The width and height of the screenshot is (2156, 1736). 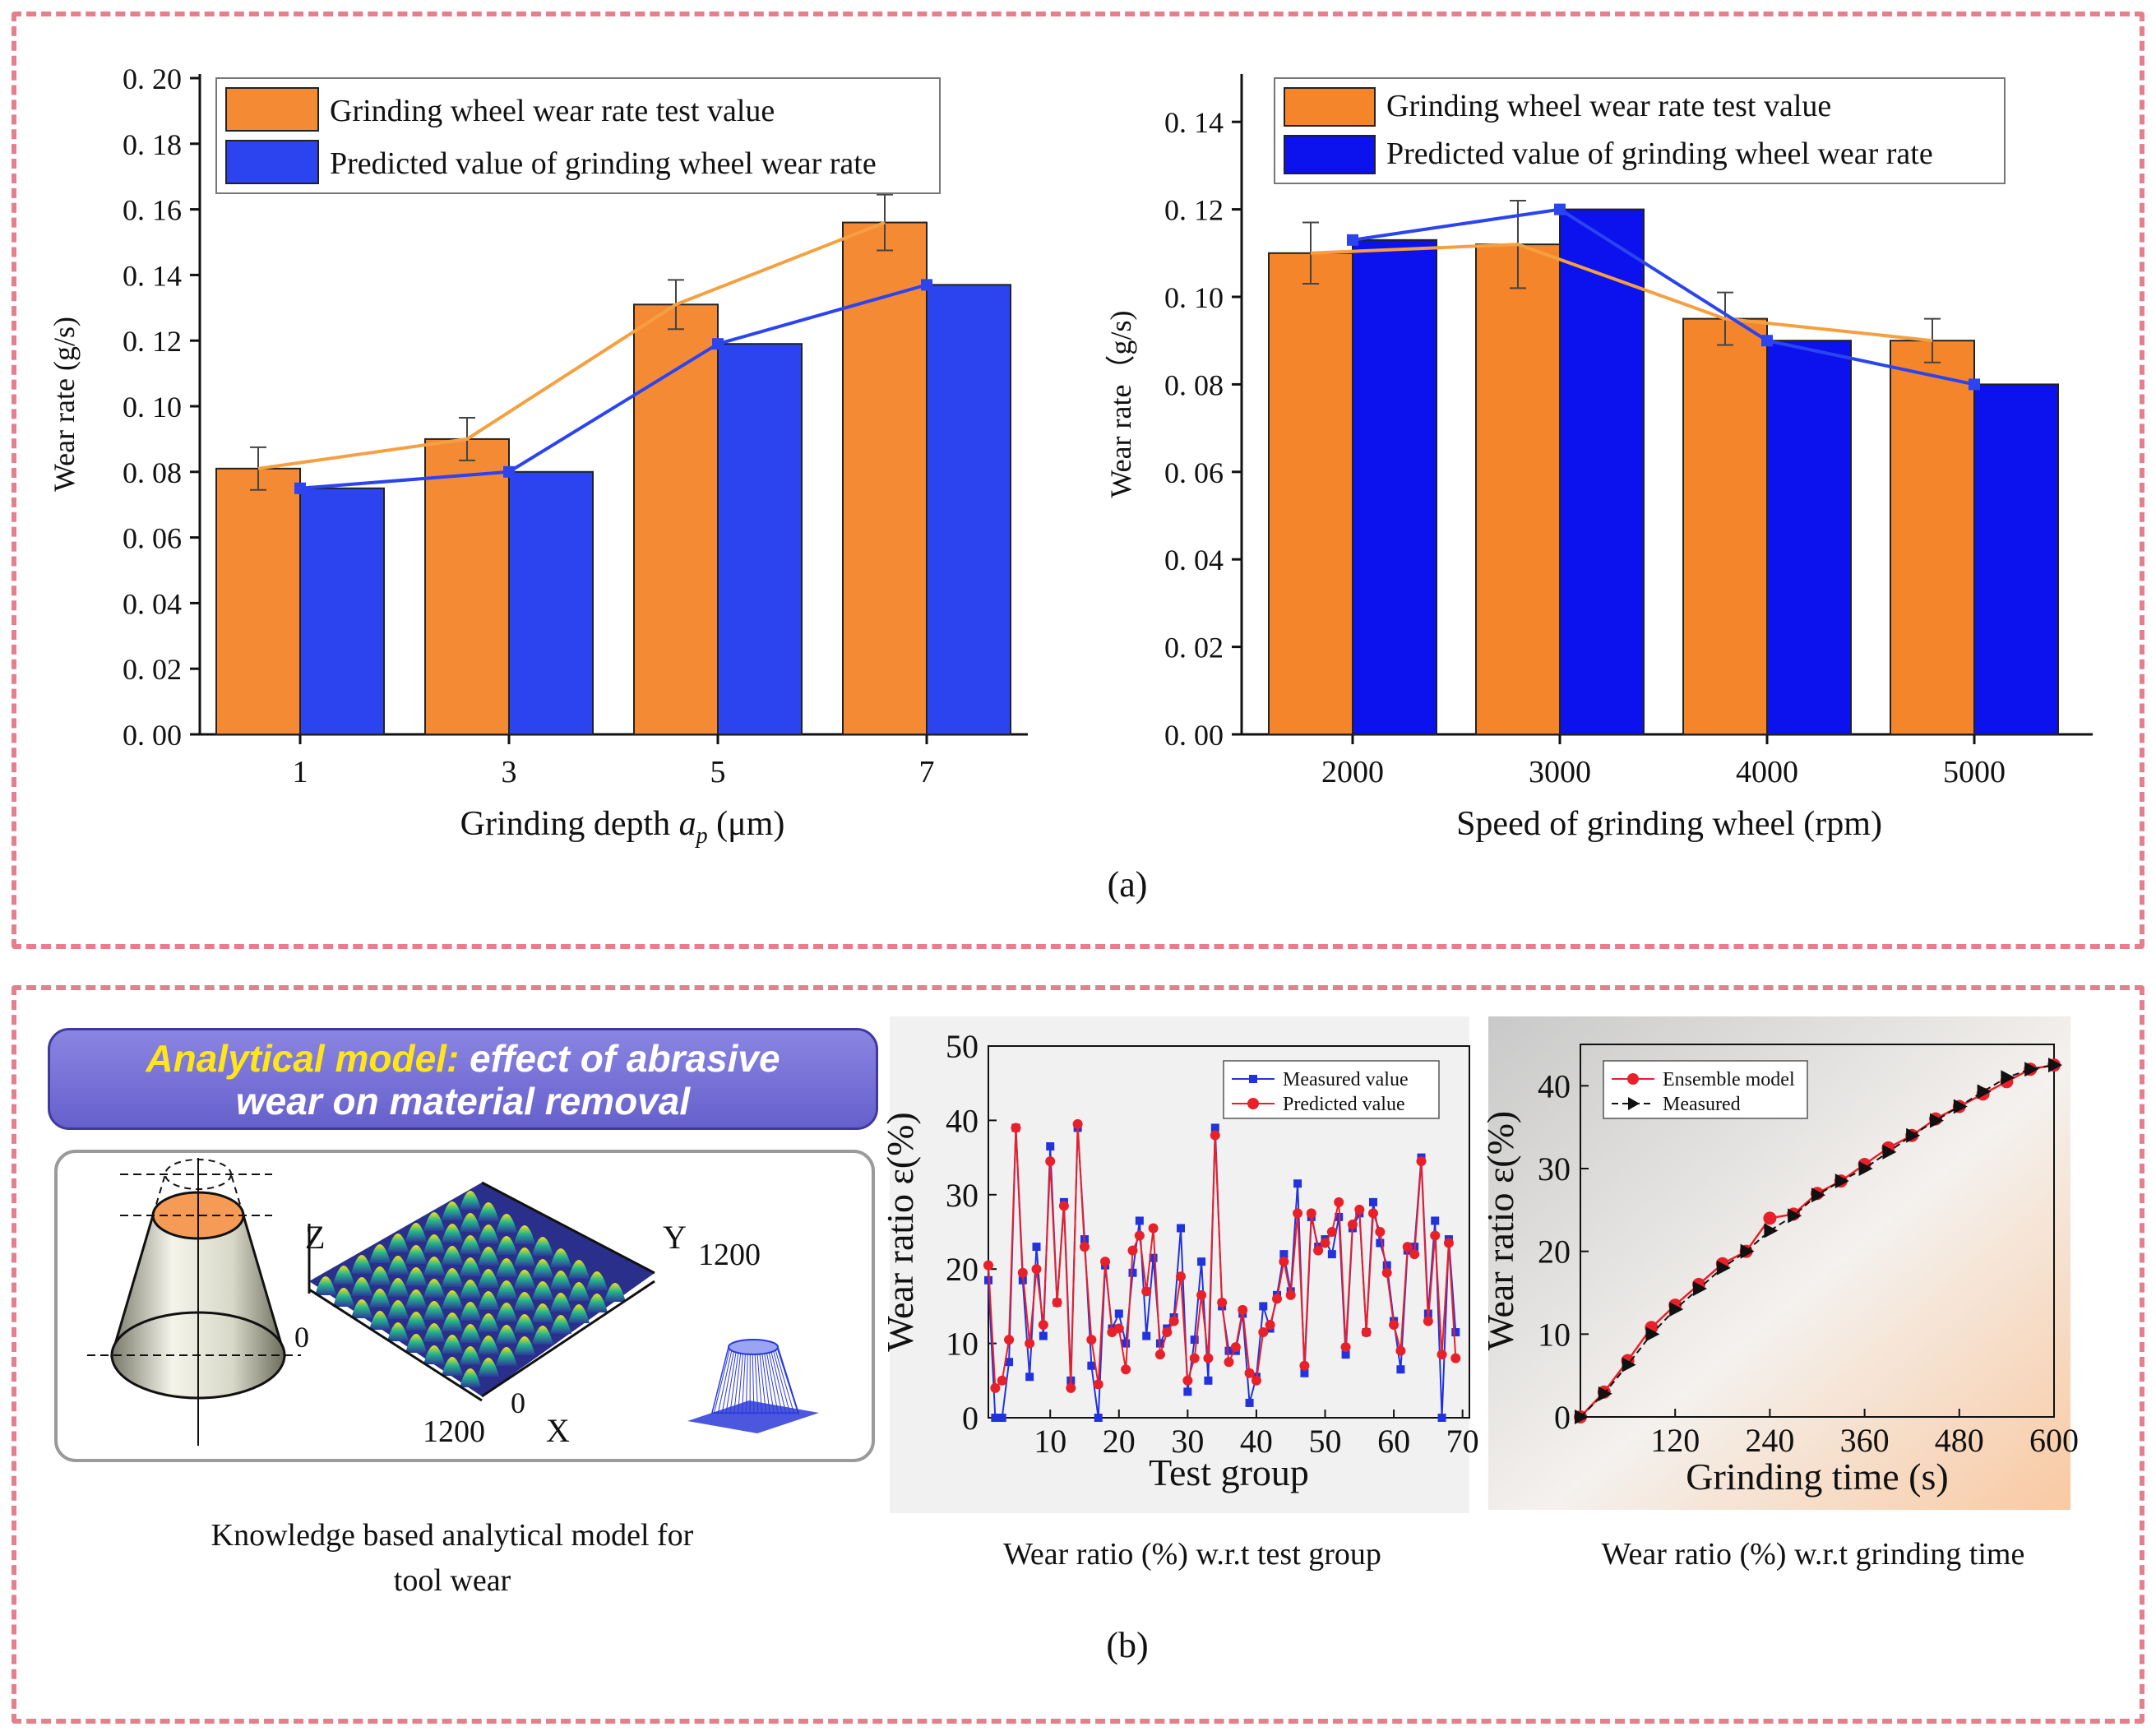 What do you see at coordinates (1555, 1168) in the screenshot?
I see `y-tick-label: 30` at bounding box center [1555, 1168].